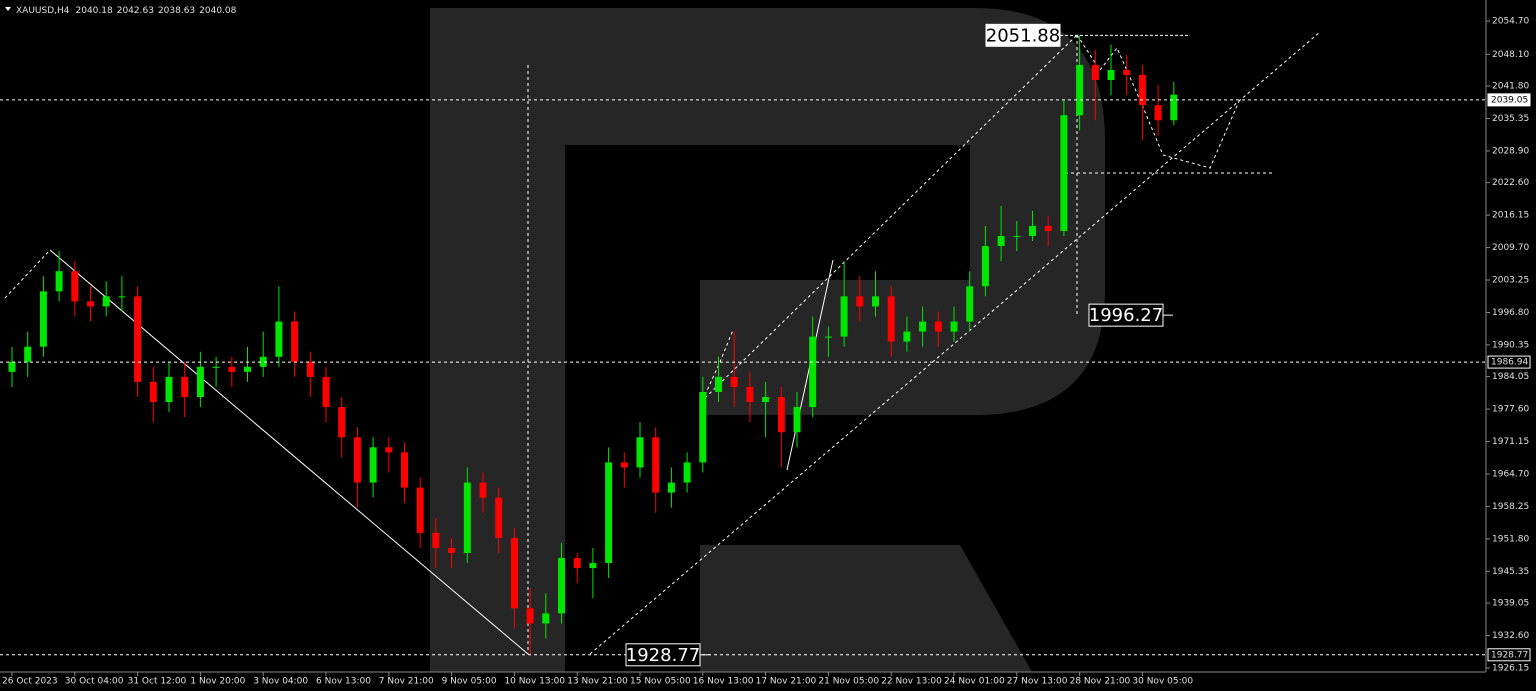 Image resolution: width=1536 pixels, height=691 pixels. Describe the element at coordinates (280, 682) in the screenshot. I see `x-tick-label: 3 Nov 04:00` at that location.